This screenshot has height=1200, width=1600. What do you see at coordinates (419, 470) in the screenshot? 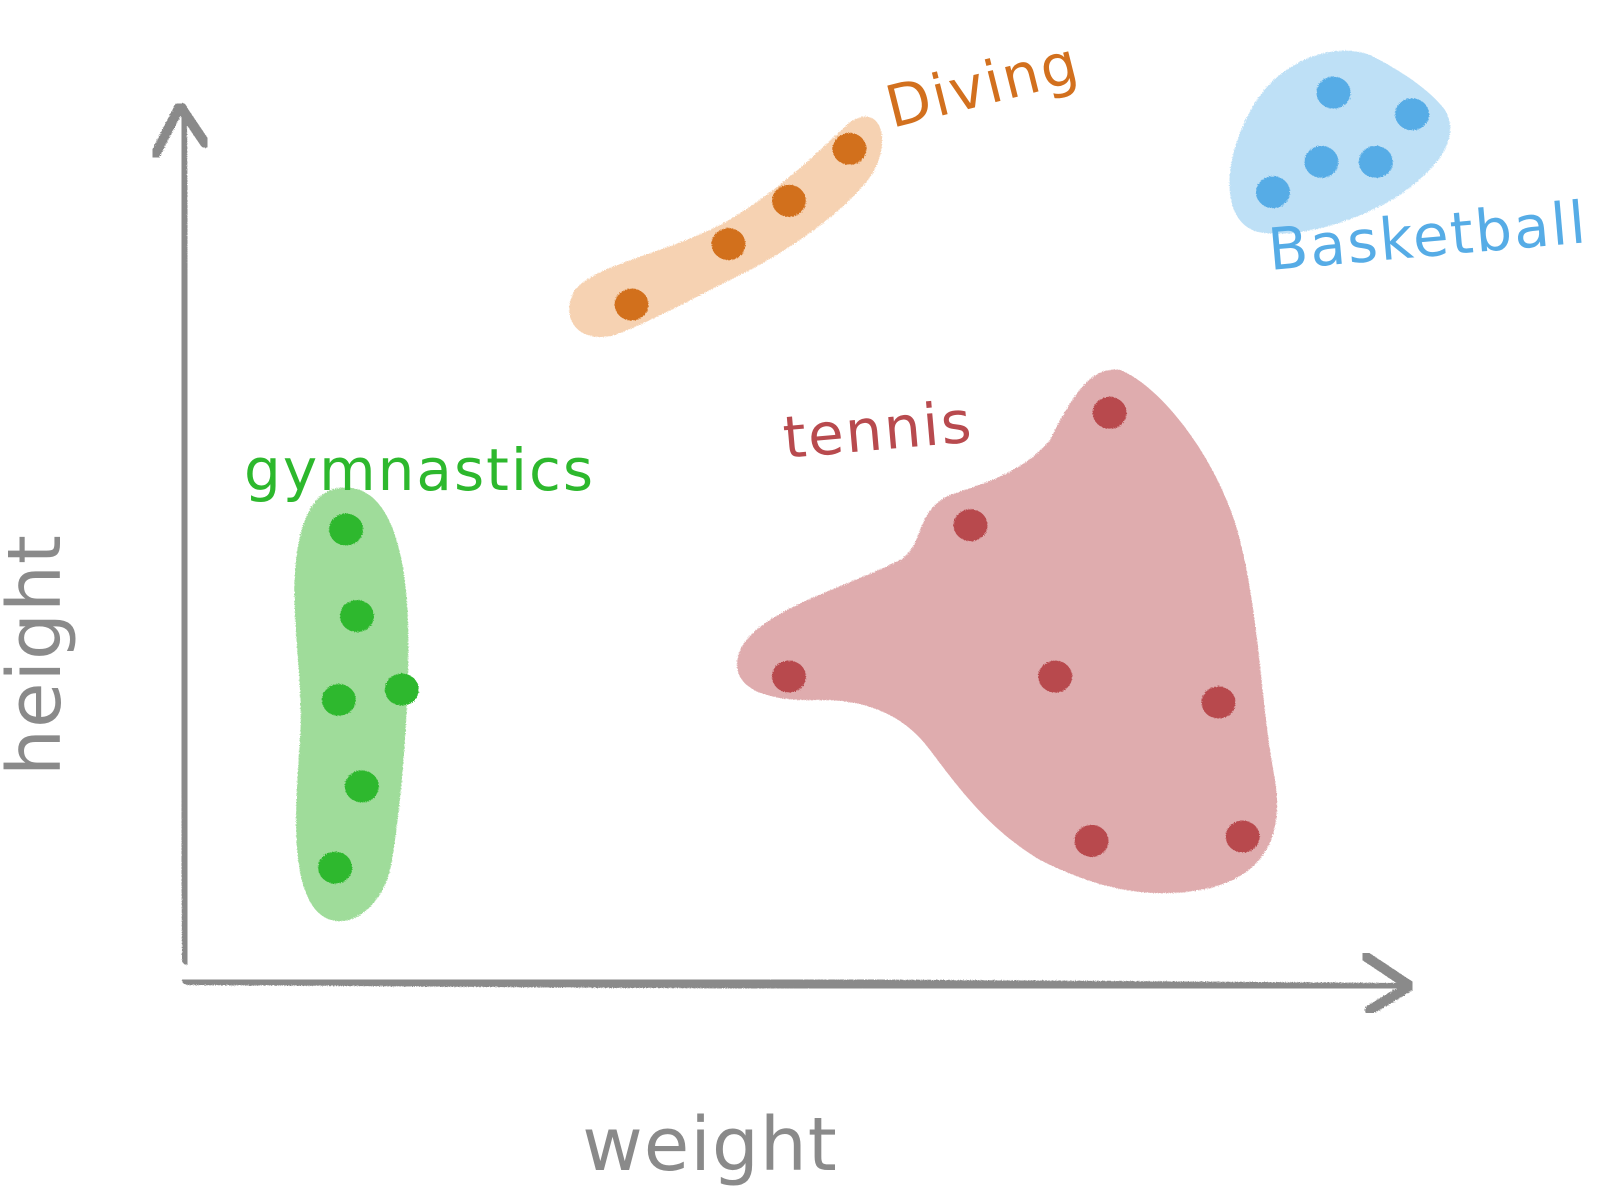
I see `series-label-gymnastics: gymnastics` at bounding box center [419, 470].